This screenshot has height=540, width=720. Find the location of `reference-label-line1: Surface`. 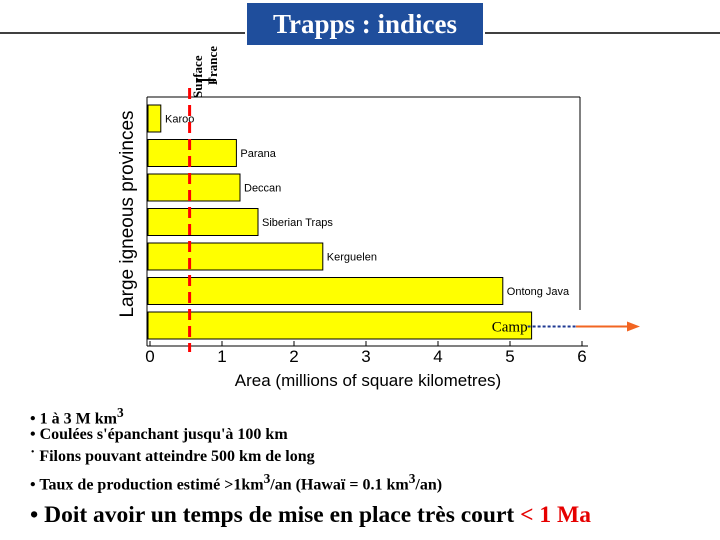

reference-label-line1: Surface is located at coordinates (197, 76).